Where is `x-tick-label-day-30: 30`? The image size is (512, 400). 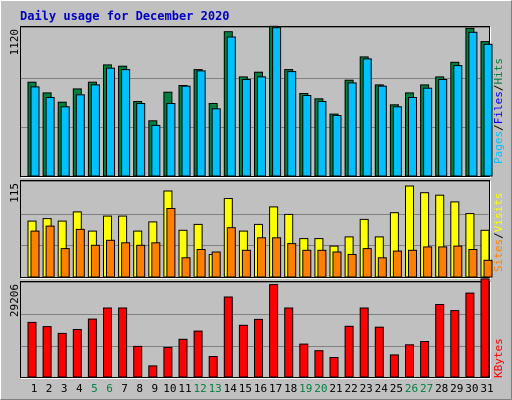 x-tick-label-day-30: 30 is located at coordinates (471, 388).